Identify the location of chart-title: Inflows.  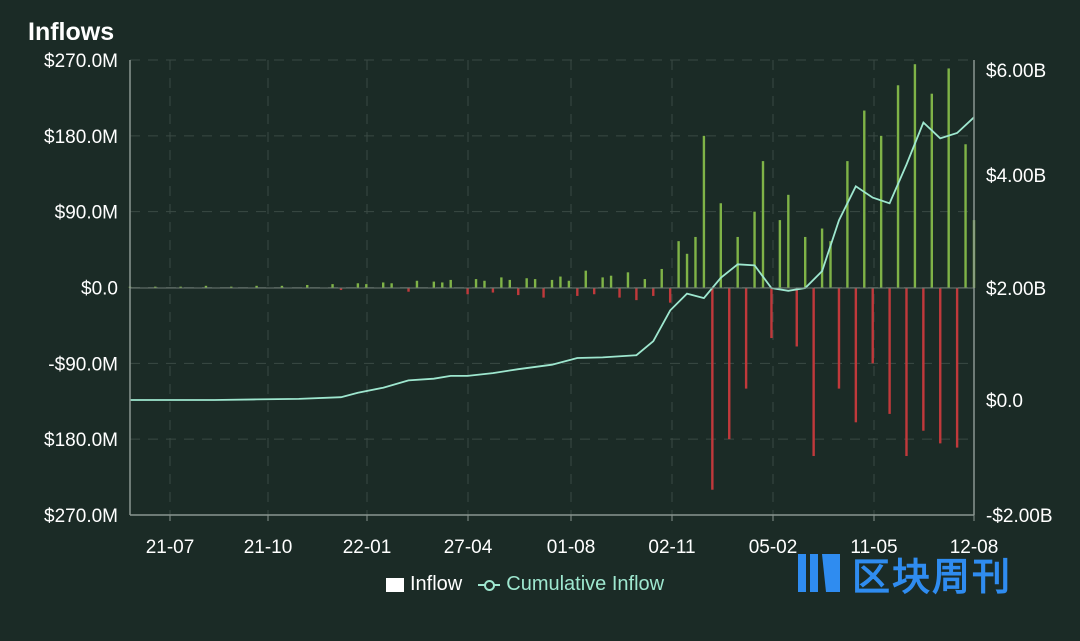
(71, 32).